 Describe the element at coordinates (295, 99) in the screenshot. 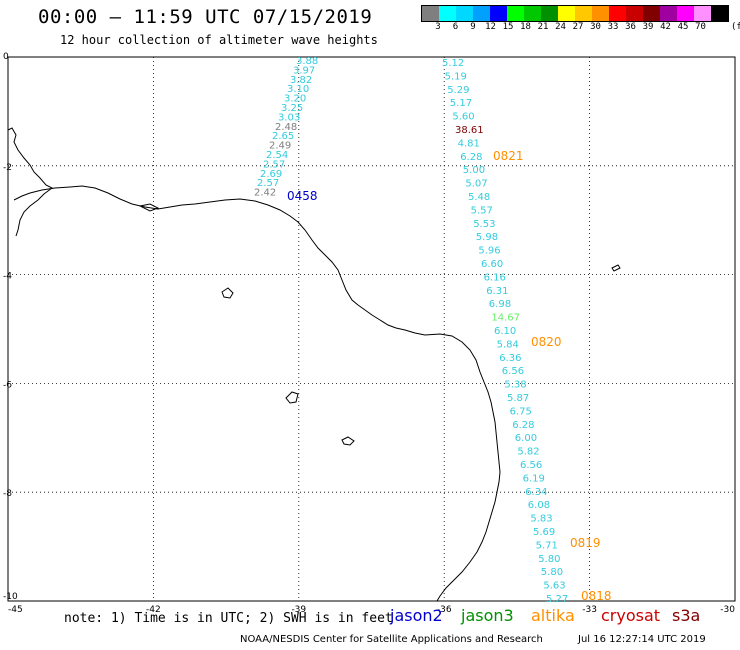

I see `wave-height-label: 3.20` at that location.